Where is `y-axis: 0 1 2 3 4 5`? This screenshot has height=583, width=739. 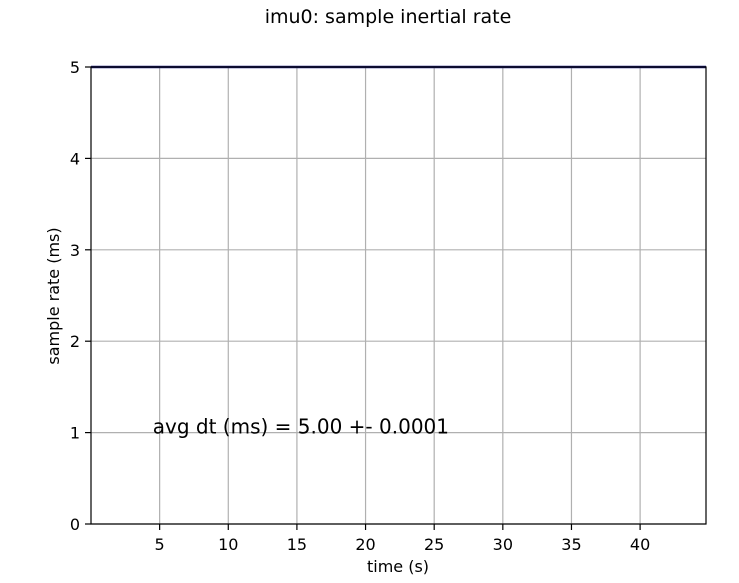
y-axis: 0 1 2 3 4 5 is located at coordinates (80, 296).